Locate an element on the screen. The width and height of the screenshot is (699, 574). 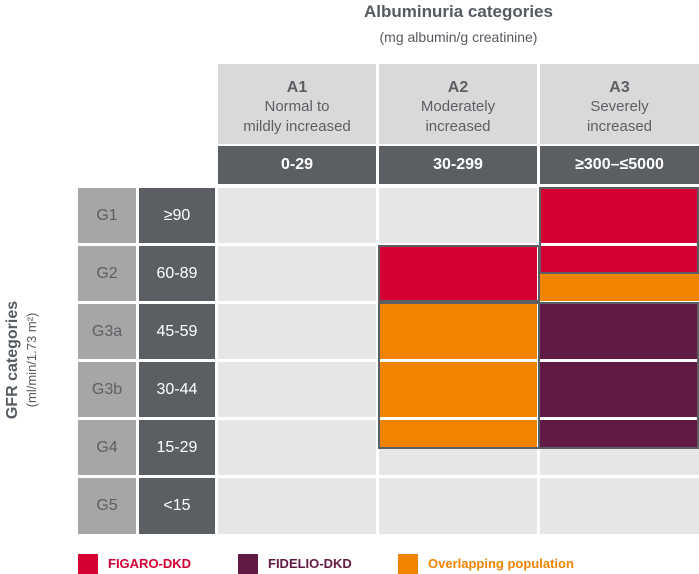
row-code-g1: G1 is located at coordinates (107, 215).